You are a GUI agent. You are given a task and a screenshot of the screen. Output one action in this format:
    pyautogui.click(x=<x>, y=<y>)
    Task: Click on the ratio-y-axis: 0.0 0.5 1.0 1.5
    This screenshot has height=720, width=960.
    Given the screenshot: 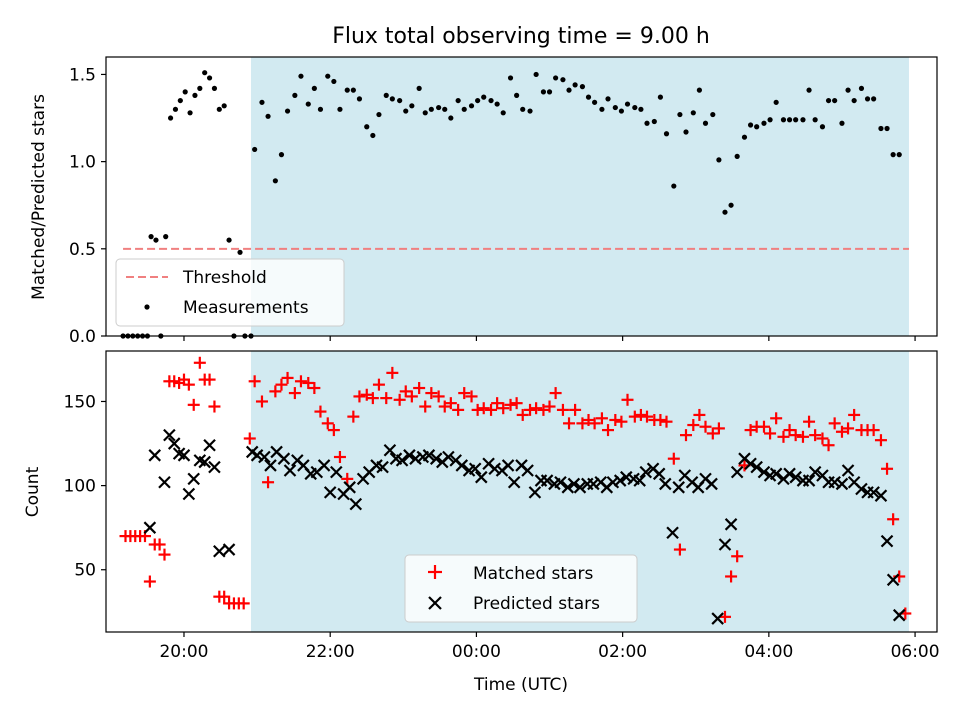 What is the action you would take?
    pyautogui.click(x=87, y=206)
    